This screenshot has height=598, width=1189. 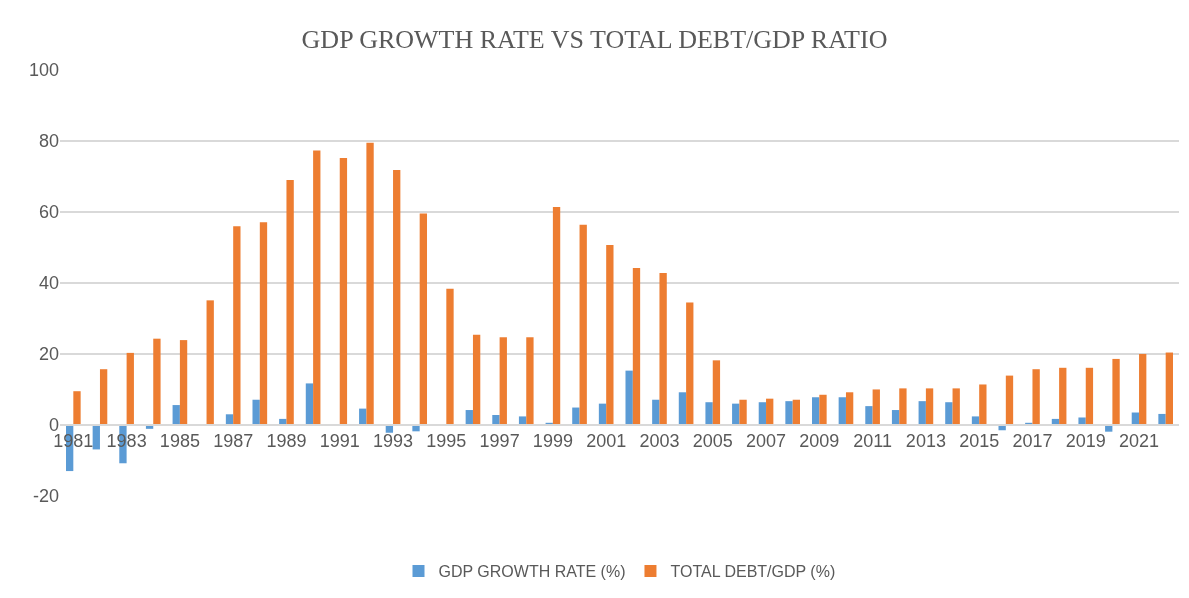 What do you see at coordinates (286, 441) in the screenshot?
I see `x-tick-label: 1989` at bounding box center [286, 441].